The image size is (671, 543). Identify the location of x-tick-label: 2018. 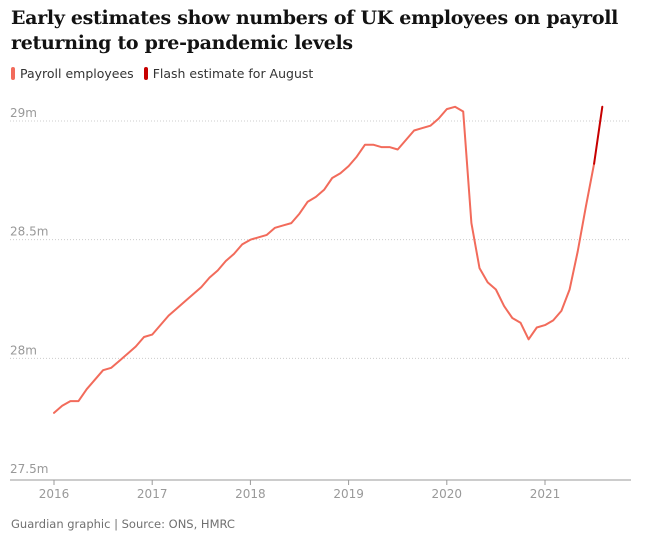
(250, 494).